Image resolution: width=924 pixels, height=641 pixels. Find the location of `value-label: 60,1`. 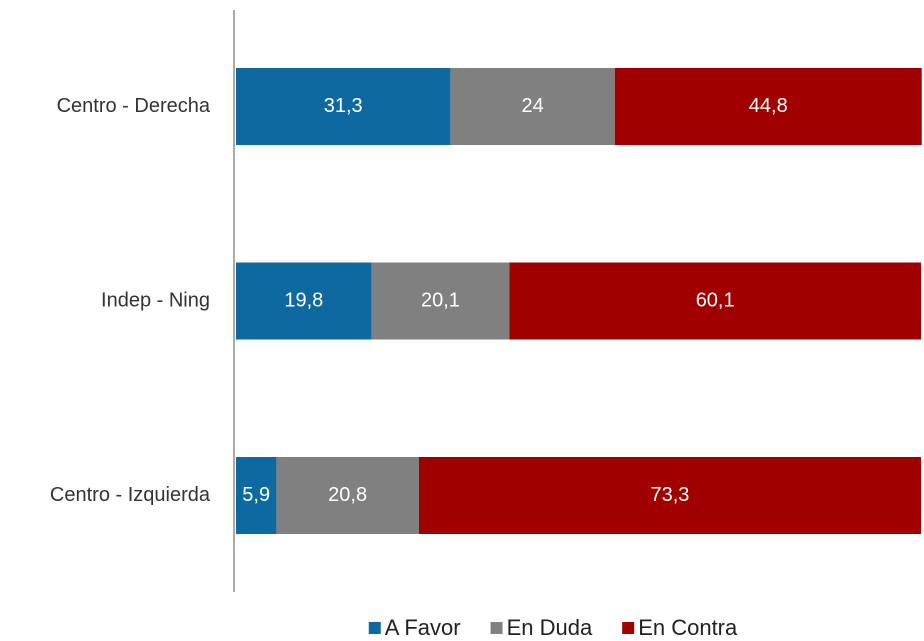

value-label: 60,1 is located at coordinates (715, 300).